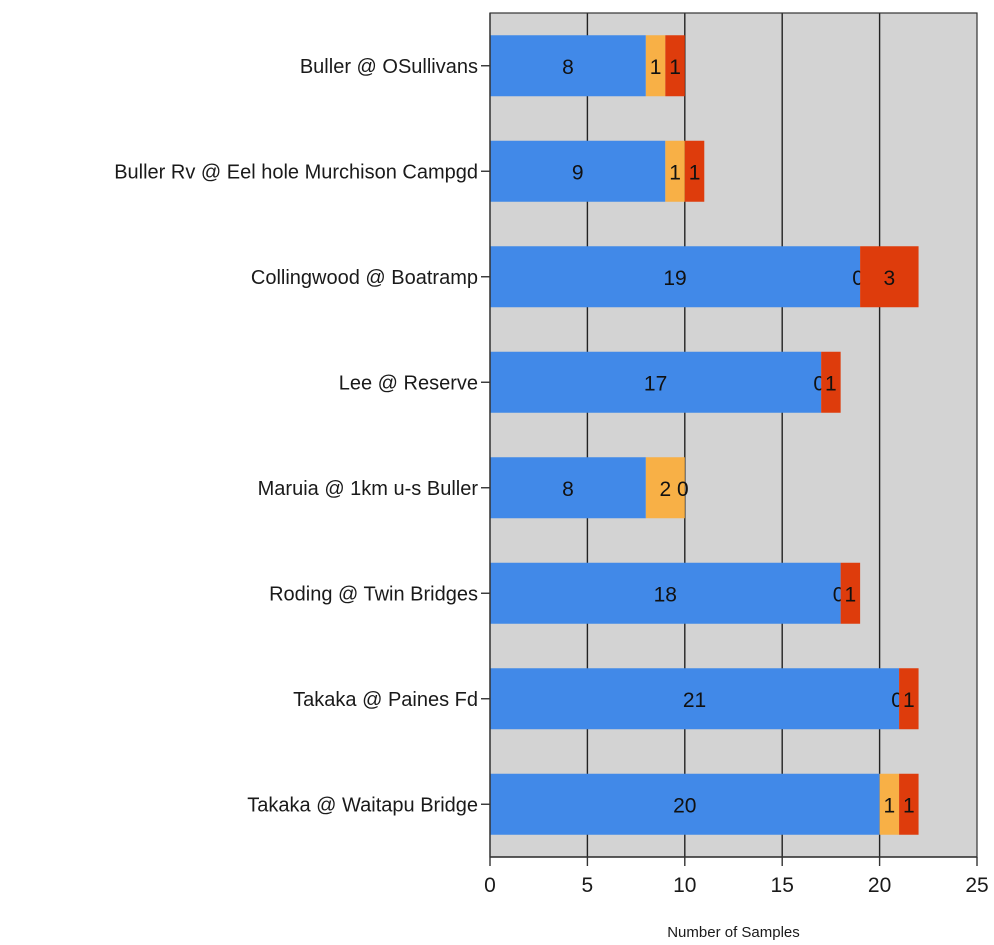  I want to click on x-tick-label: 20, so click(879, 885).